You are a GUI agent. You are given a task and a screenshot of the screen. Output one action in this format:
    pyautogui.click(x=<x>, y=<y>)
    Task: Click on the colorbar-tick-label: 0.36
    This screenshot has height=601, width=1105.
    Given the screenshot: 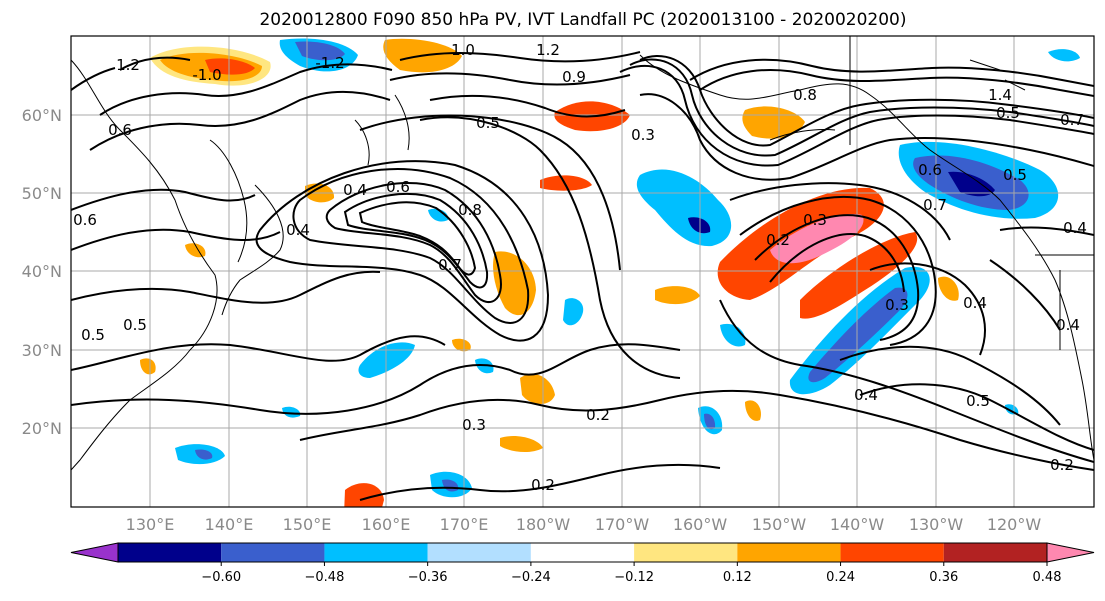 What is the action you would take?
    pyautogui.click(x=943, y=577)
    